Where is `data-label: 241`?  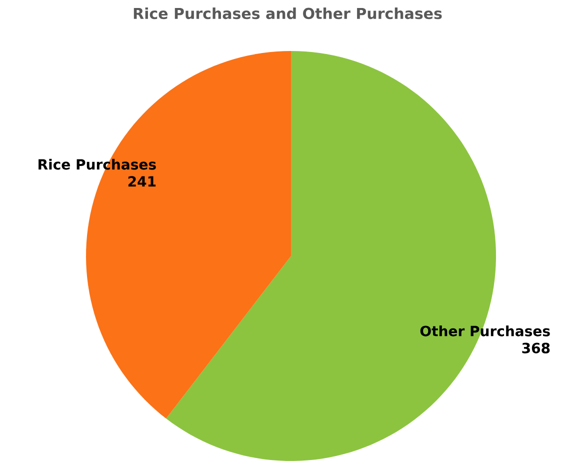 data-label: 241 is located at coordinates (142, 181).